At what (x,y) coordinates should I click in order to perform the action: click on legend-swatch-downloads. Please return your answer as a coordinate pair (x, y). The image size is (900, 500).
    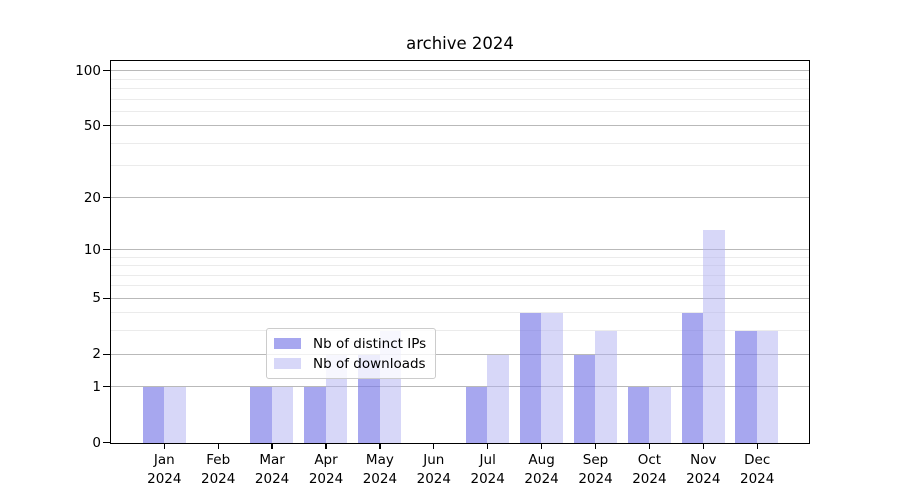
    Looking at the image, I should click on (287, 363).